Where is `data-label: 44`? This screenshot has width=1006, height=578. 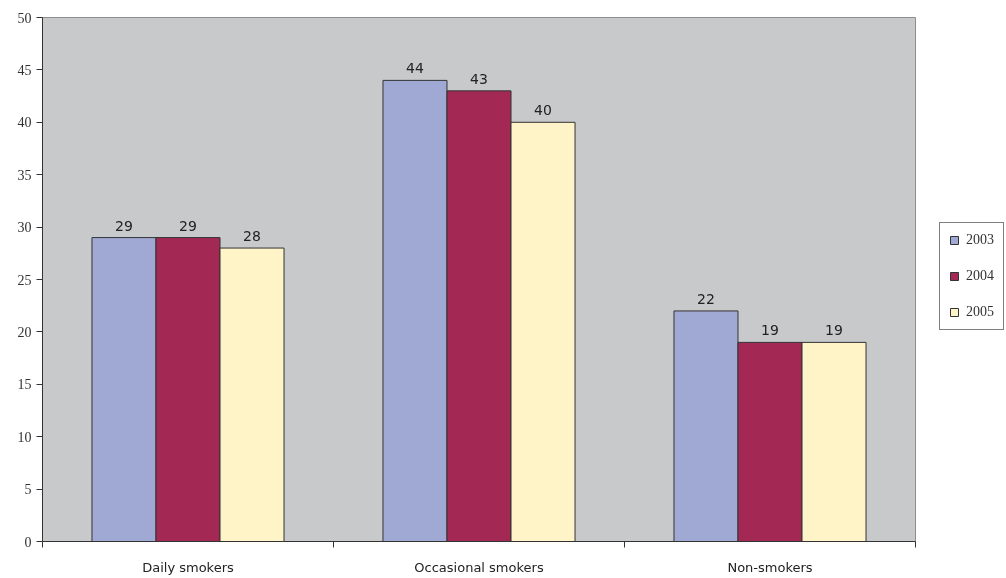 data-label: 44 is located at coordinates (415, 68).